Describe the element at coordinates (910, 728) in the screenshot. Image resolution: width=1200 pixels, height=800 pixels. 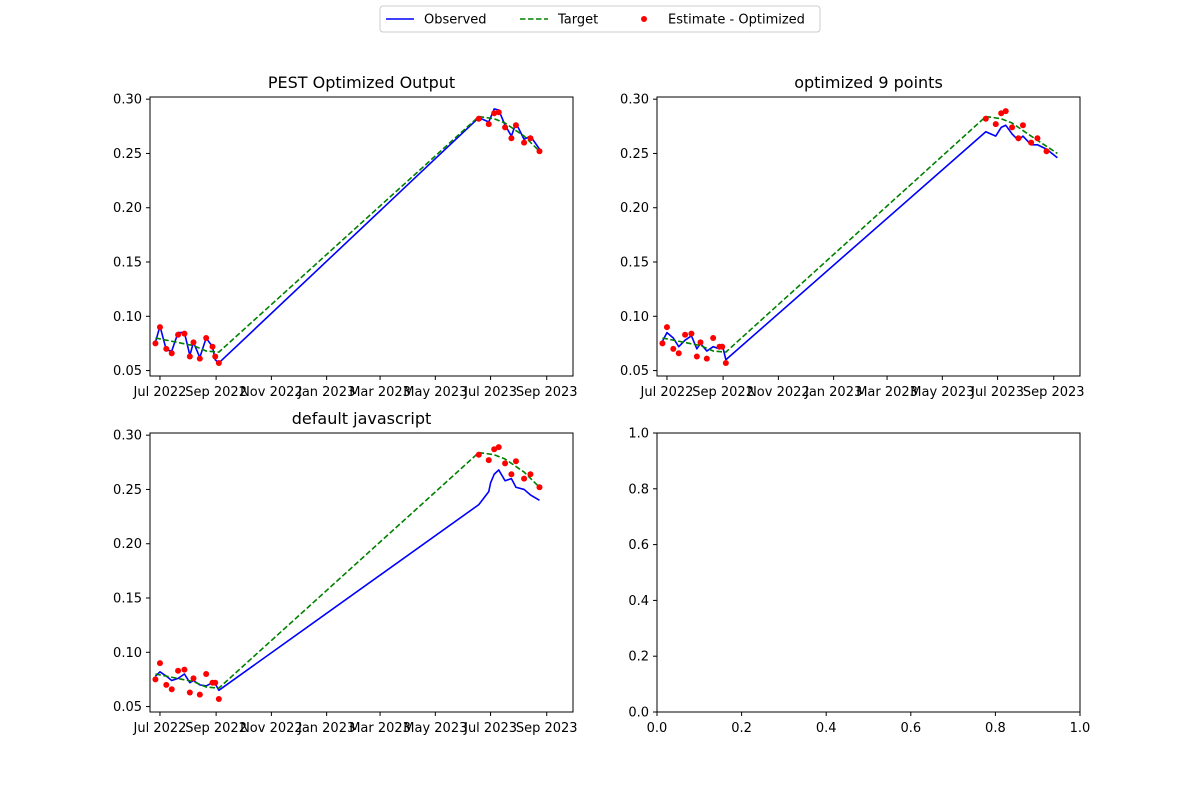
I see `x-tick-label: 0.6` at that location.